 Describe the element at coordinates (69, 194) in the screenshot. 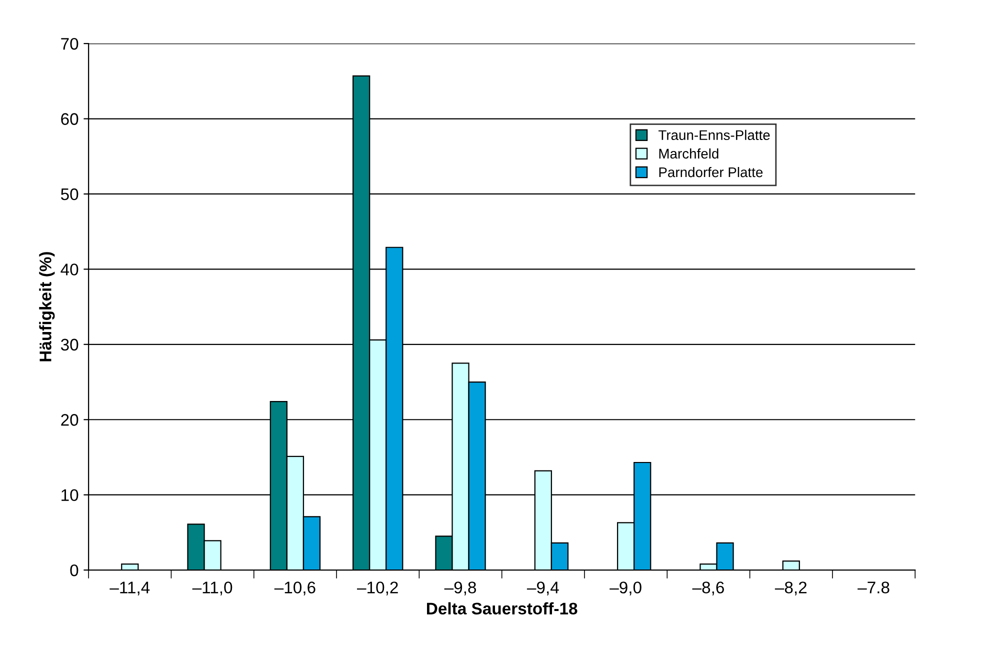

I see `y-tick-label: 50` at that location.